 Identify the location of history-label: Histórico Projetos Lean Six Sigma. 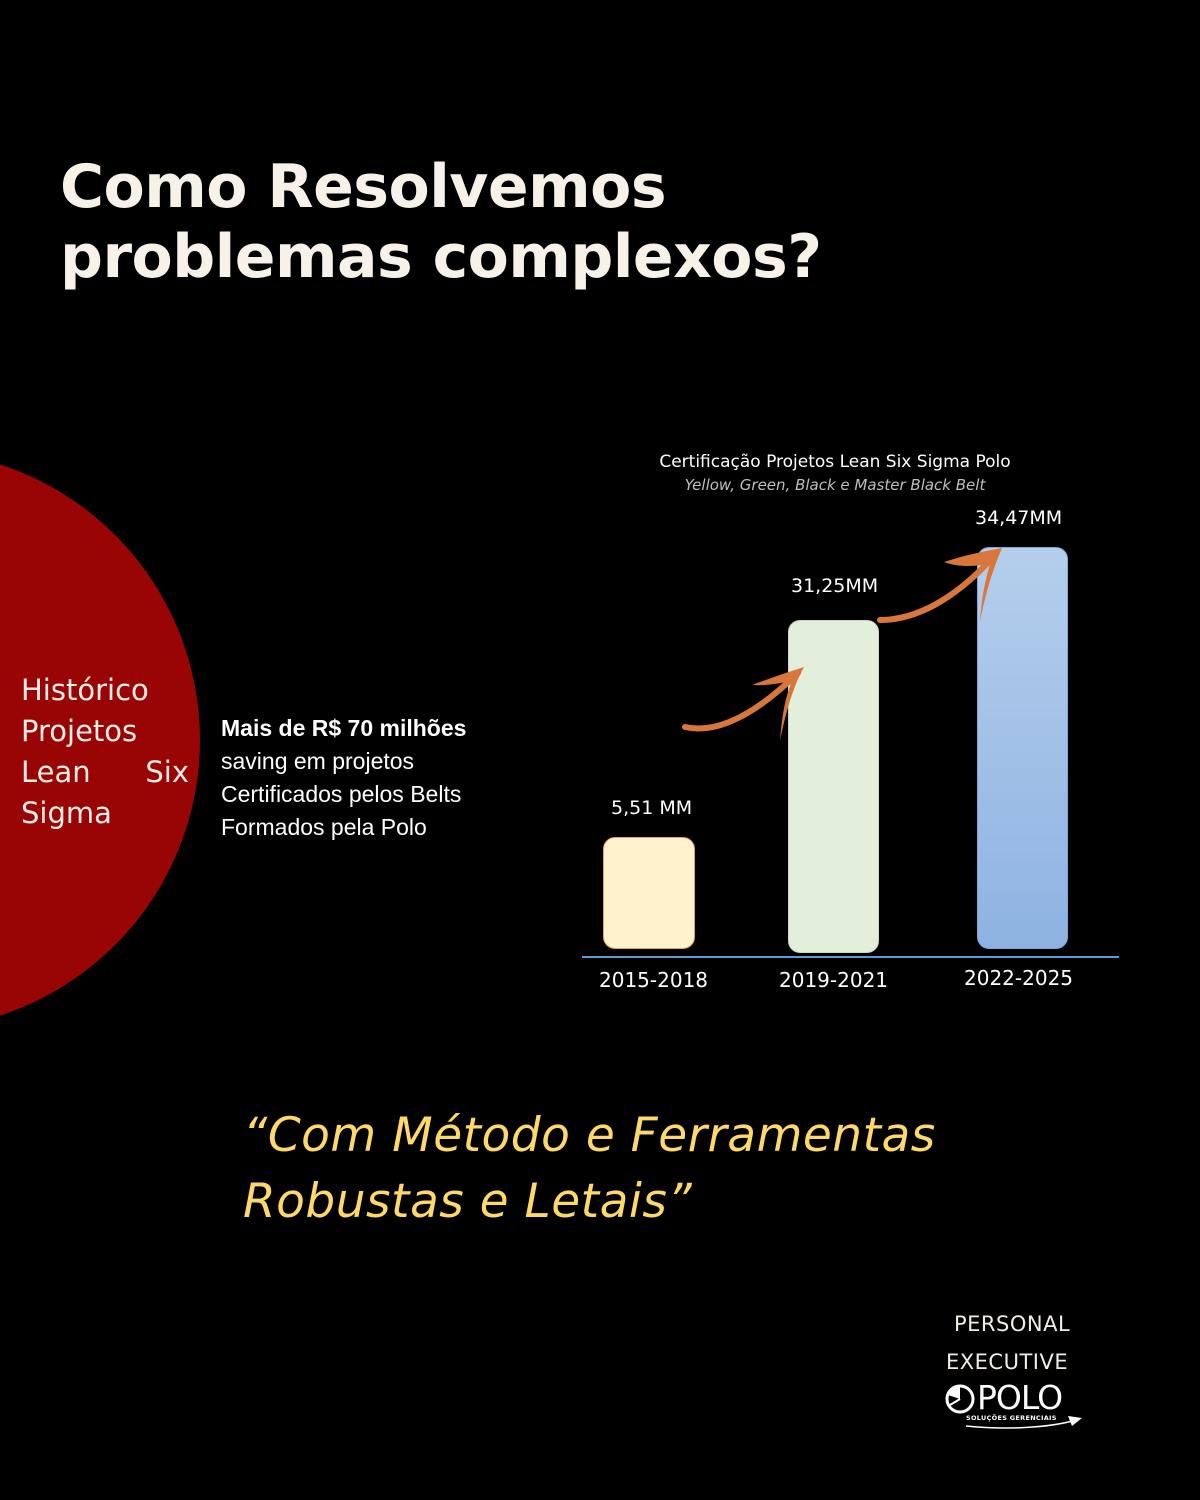
(105, 752).